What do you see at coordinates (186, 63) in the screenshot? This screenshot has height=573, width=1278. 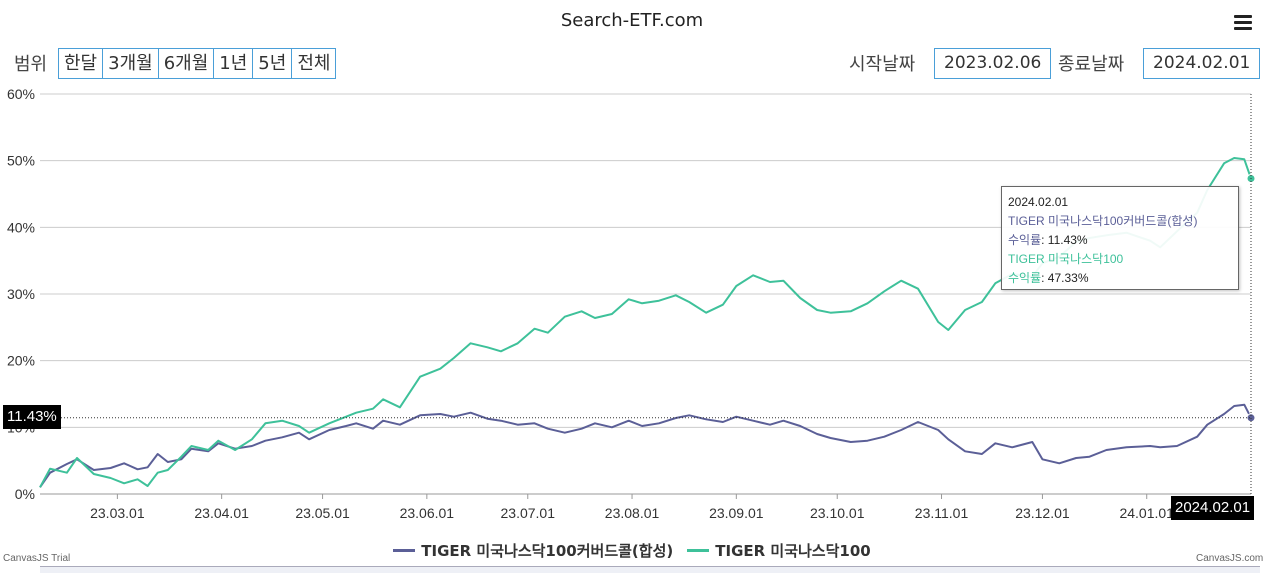 I see `range-button-6months: 6개월` at bounding box center [186, 63].